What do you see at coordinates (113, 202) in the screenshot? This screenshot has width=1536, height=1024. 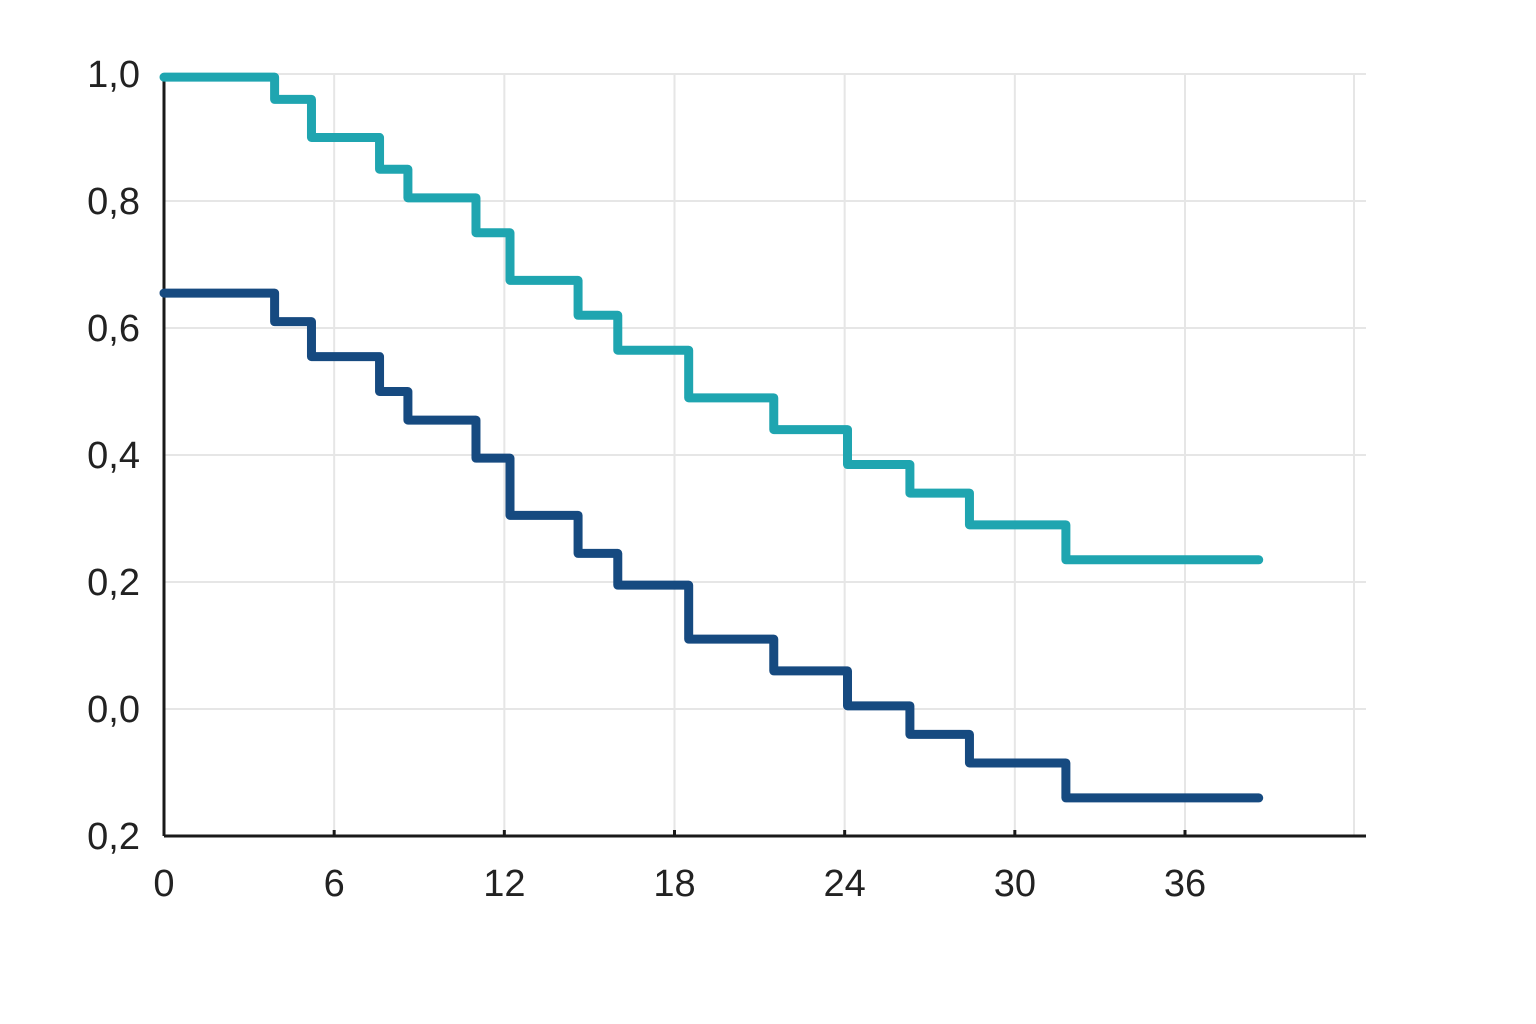 I see `y-tick-label: 0,8` at bounding box center [113, 202].